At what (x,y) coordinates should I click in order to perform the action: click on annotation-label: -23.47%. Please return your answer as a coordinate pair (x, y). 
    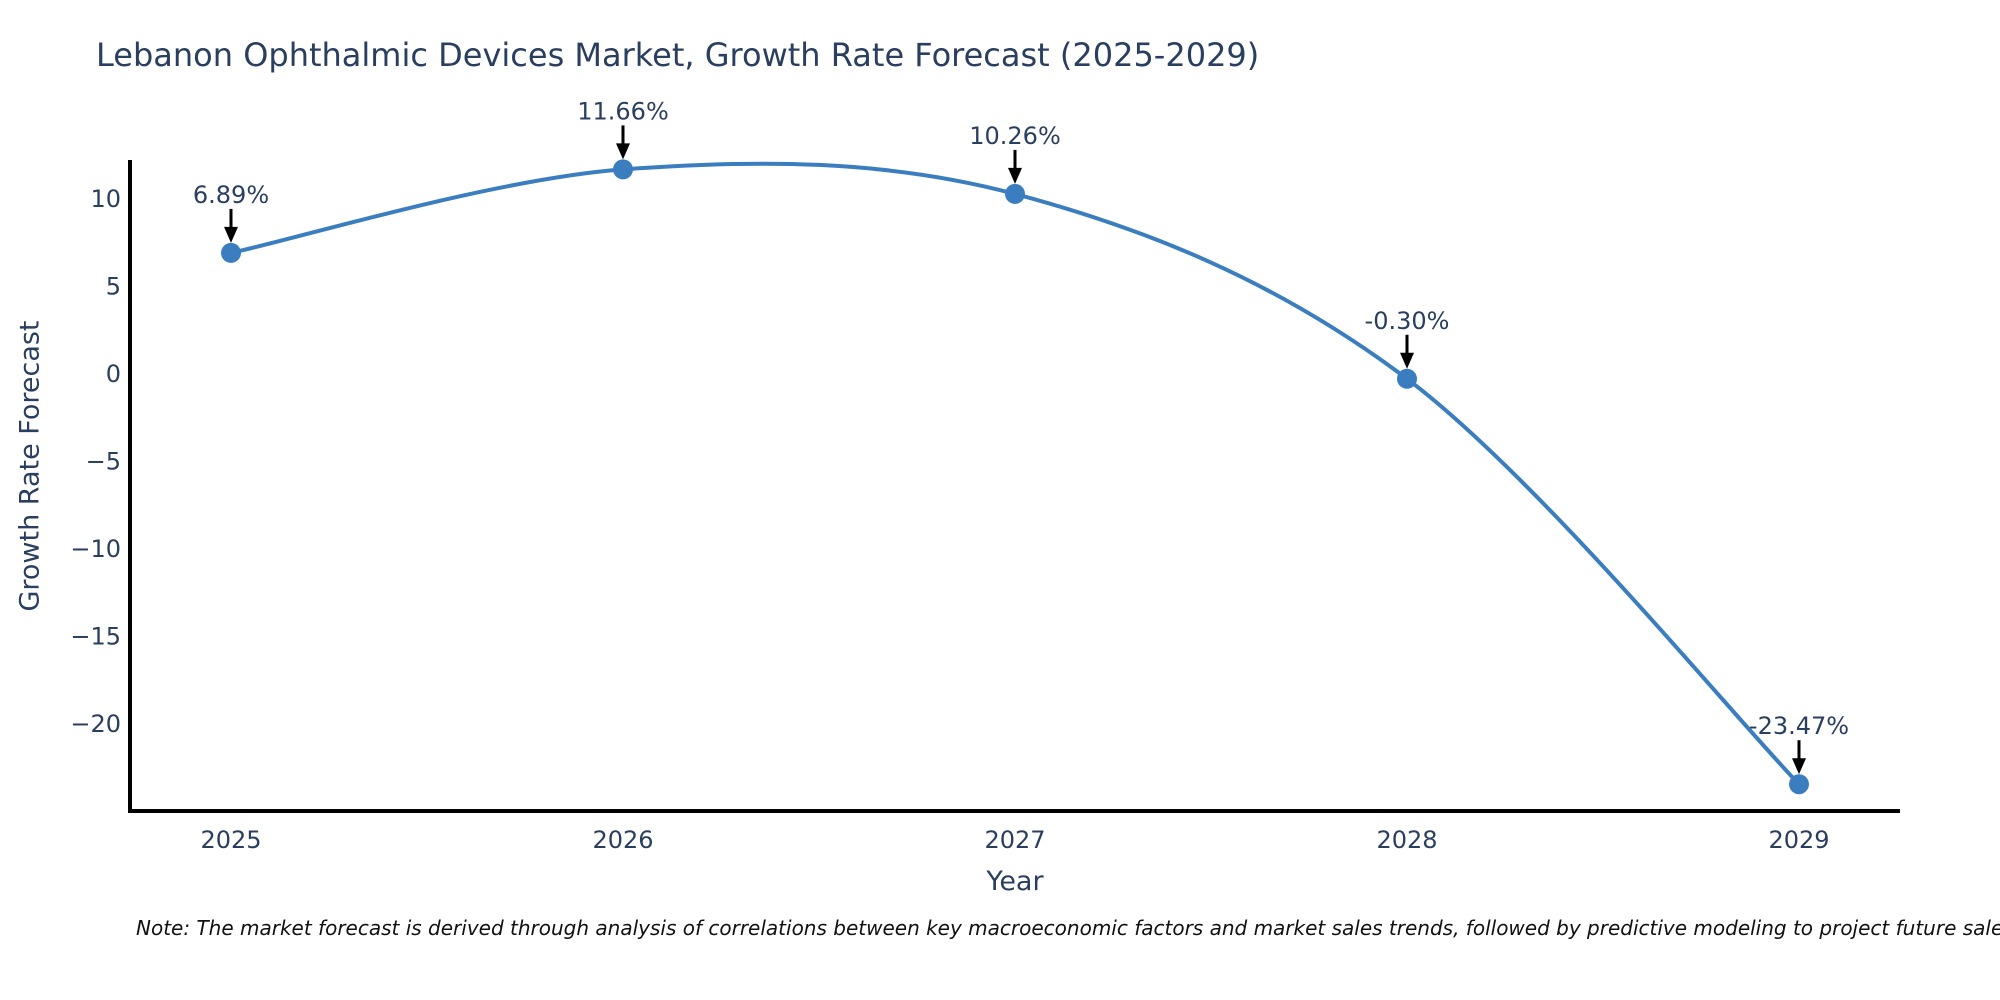
    Looking at the image, I should click on (1799, 726).